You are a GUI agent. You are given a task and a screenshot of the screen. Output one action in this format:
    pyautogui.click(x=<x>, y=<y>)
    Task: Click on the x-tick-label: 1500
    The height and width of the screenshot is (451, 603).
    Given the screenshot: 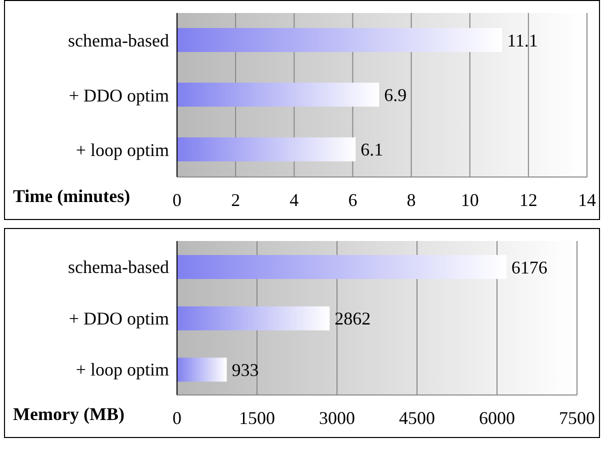 What is the action you would take?
    pyautogui.click(x=257, y=418)
    